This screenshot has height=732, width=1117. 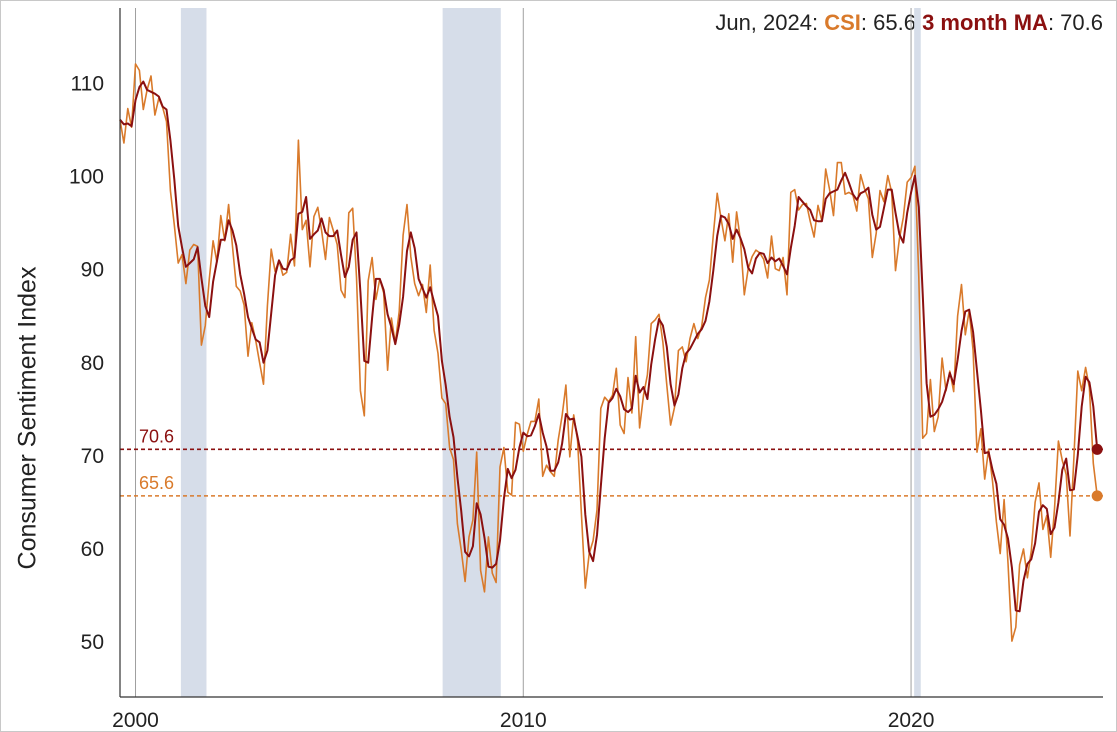 I want to click on readout-csi-label: CSI, so click(x=842, y=22).